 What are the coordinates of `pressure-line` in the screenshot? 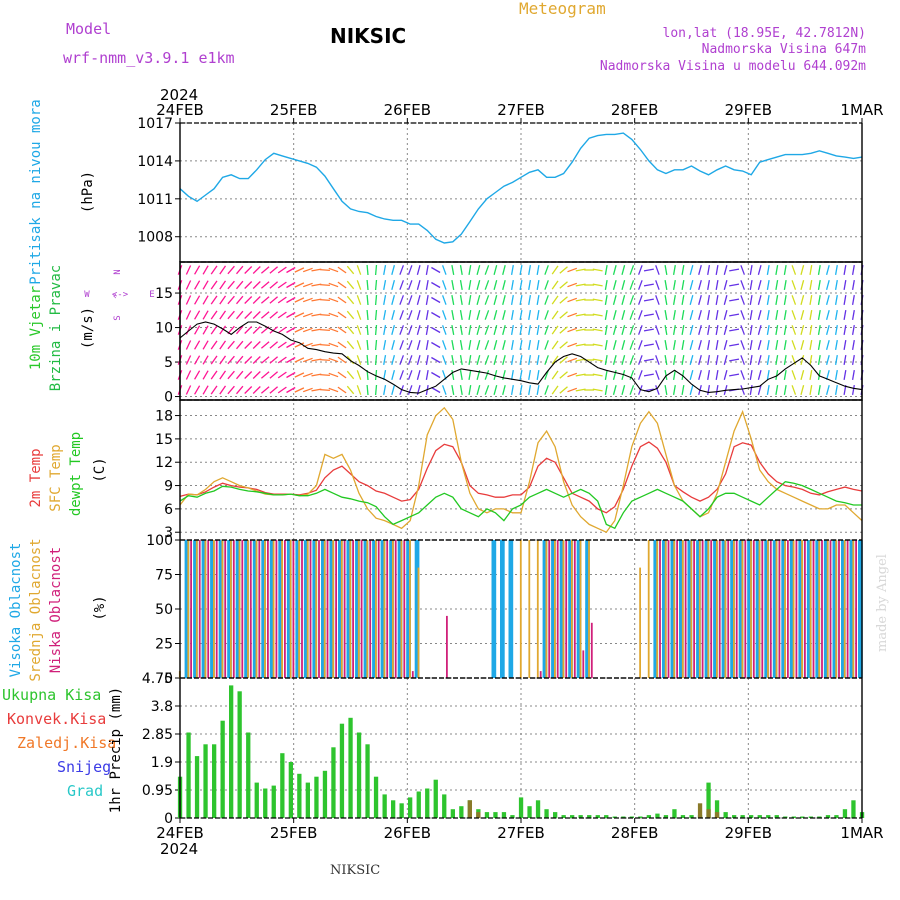 It's located at (521, 188).